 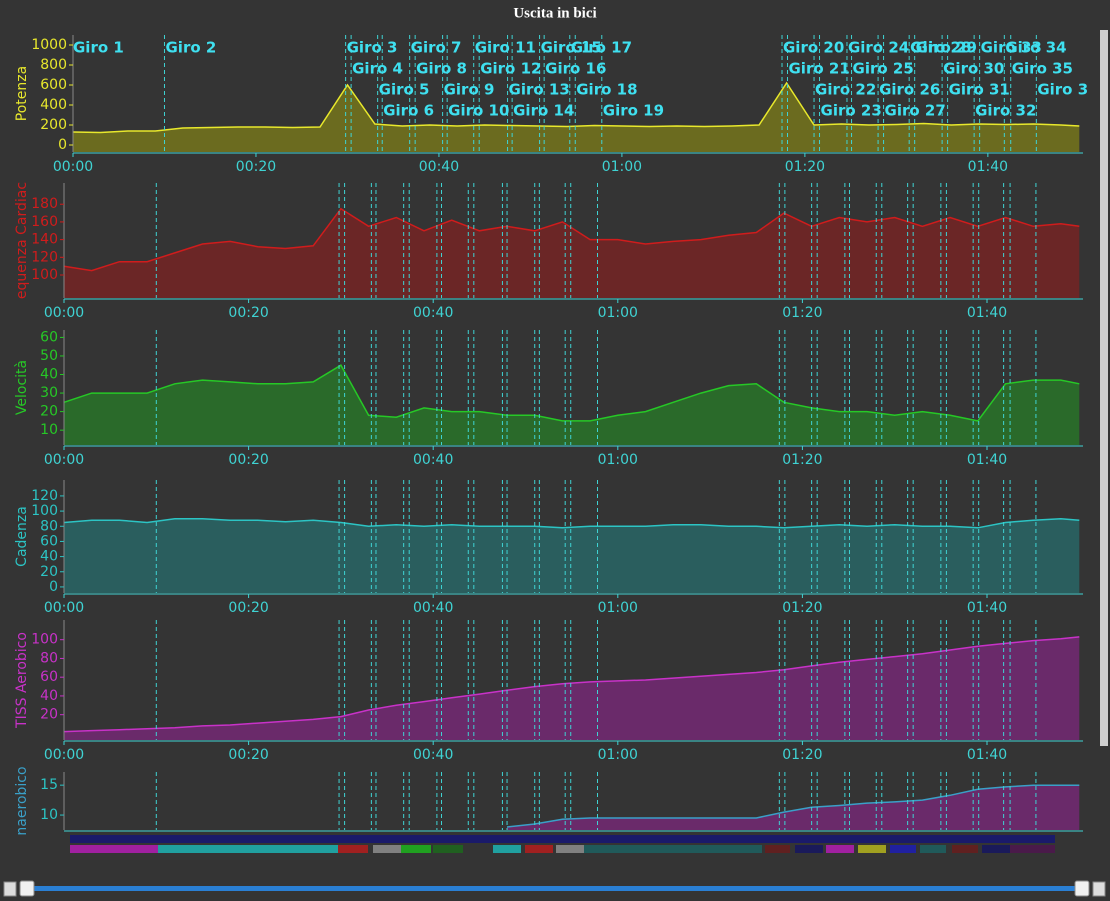 I want to click on lap-label: Giro 16, so click(x=575, y=69).